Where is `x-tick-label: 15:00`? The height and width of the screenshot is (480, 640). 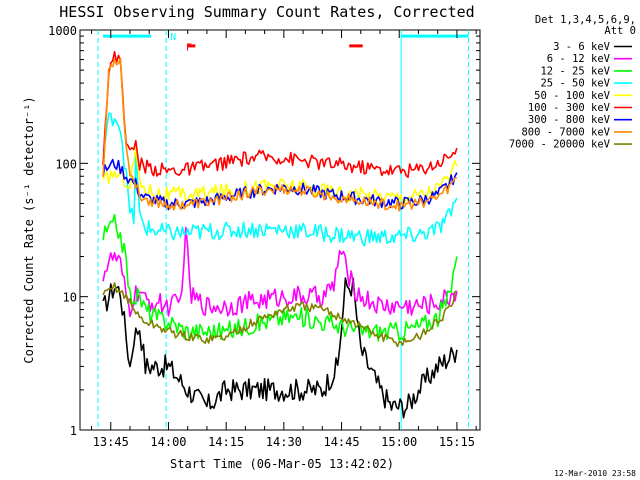
x-tick-label: 15:00 is located at coordinates (399, 442).